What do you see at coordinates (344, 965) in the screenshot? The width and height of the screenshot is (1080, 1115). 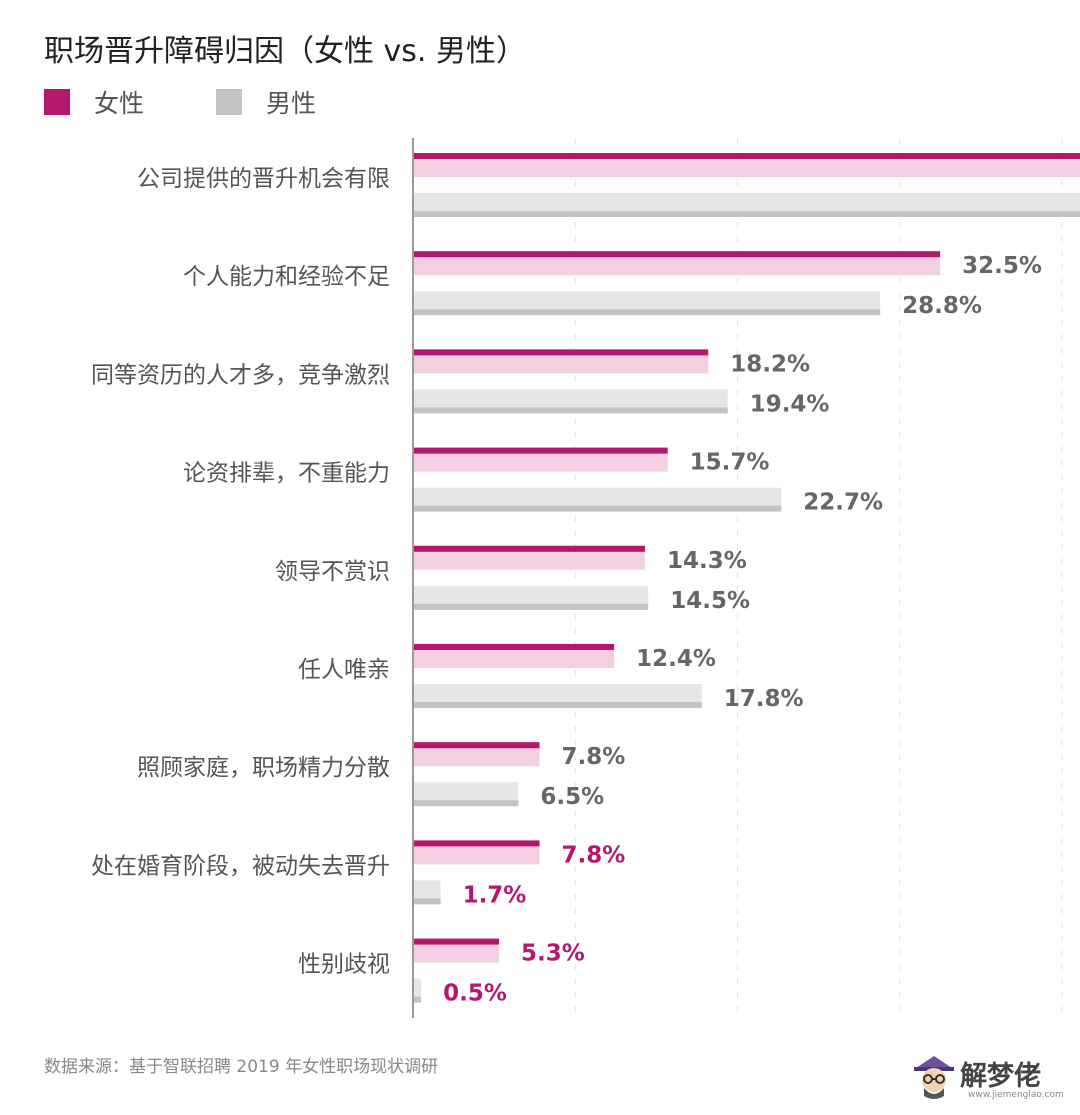 I see `category-label: 性别歧视` at bounding box center [344, 965].